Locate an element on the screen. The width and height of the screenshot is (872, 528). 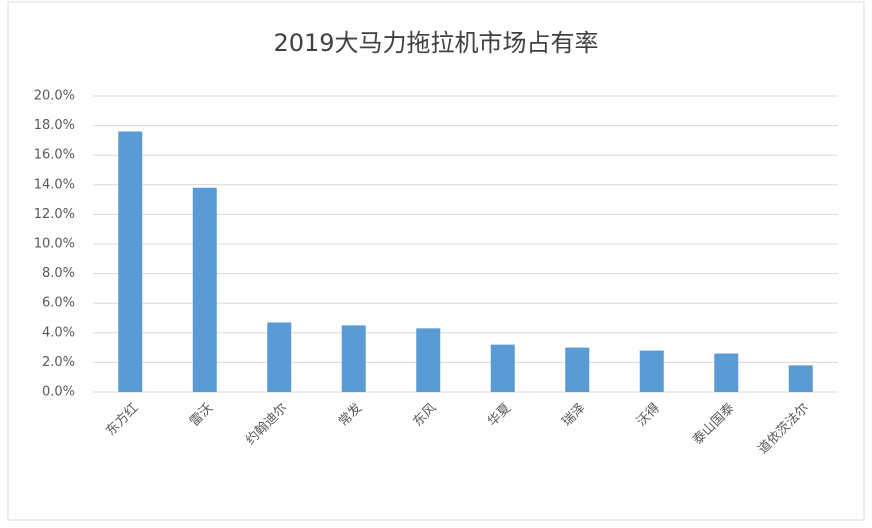
y-tick-label: 8.0% is located at coordinates (58, 273).